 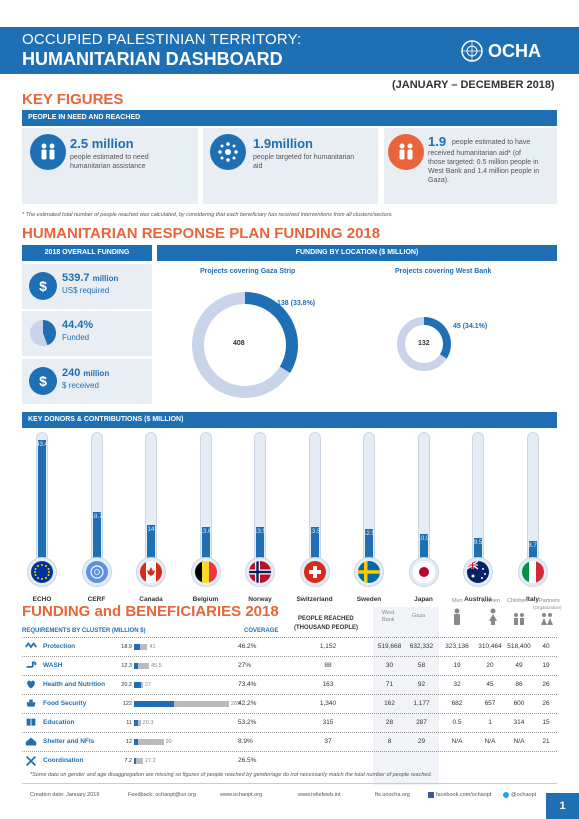 What do you see at coordinates (490, 741) in the screenshot?
I see `women-value: N/A` at bounding box center [490, 741].